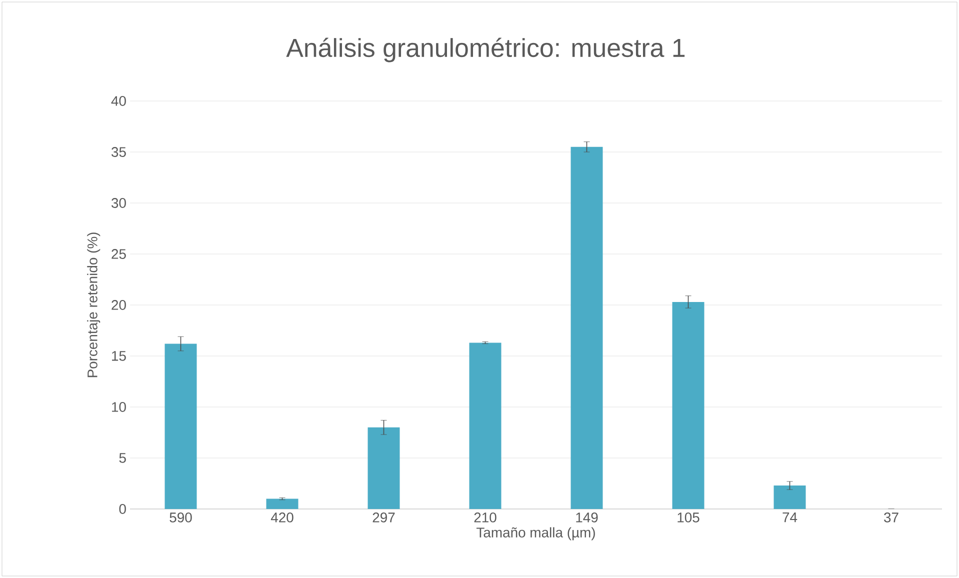 The image size is (959, 578). I want to click on y-tick-label: 40, so click(118, 101).